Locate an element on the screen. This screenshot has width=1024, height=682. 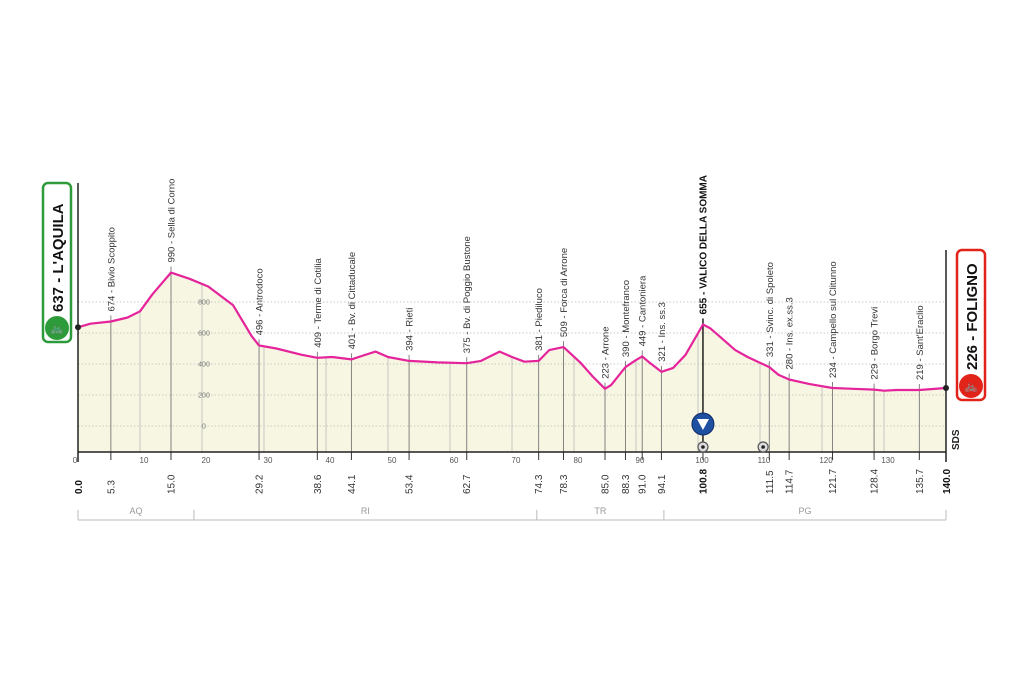
km-tick-label: 90 is located at coordinates (640, 460).